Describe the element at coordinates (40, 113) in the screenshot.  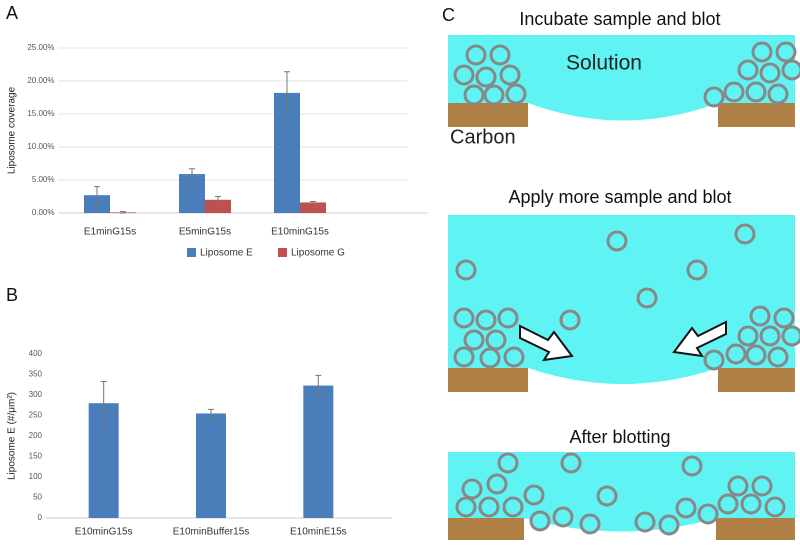
I see `y-tick-label: 15.00%` at that location.